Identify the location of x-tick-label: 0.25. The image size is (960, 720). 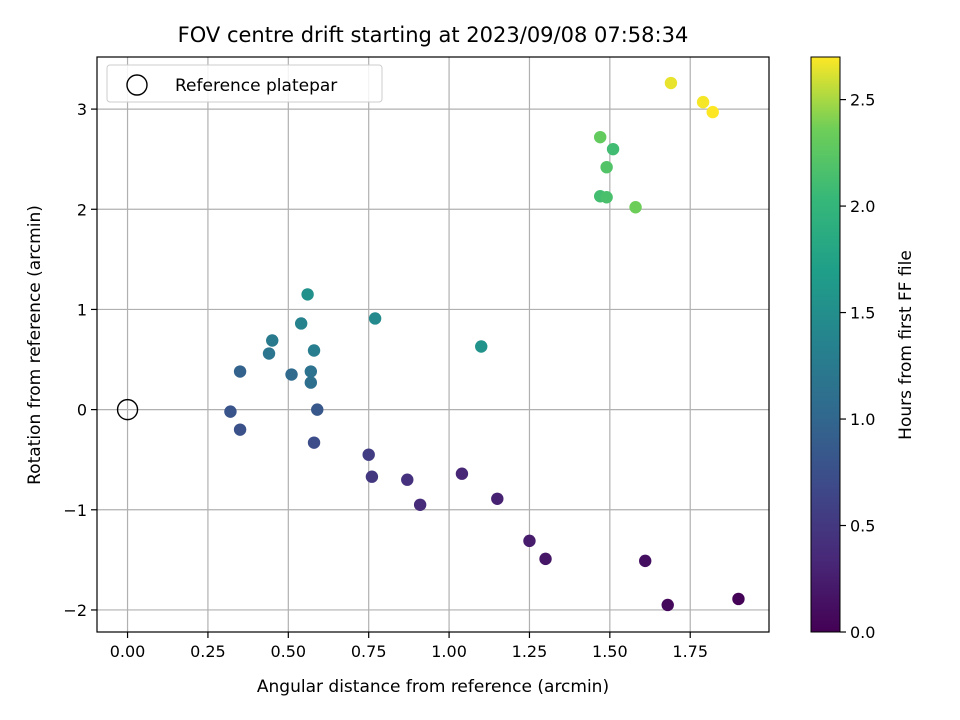
(208, 651).